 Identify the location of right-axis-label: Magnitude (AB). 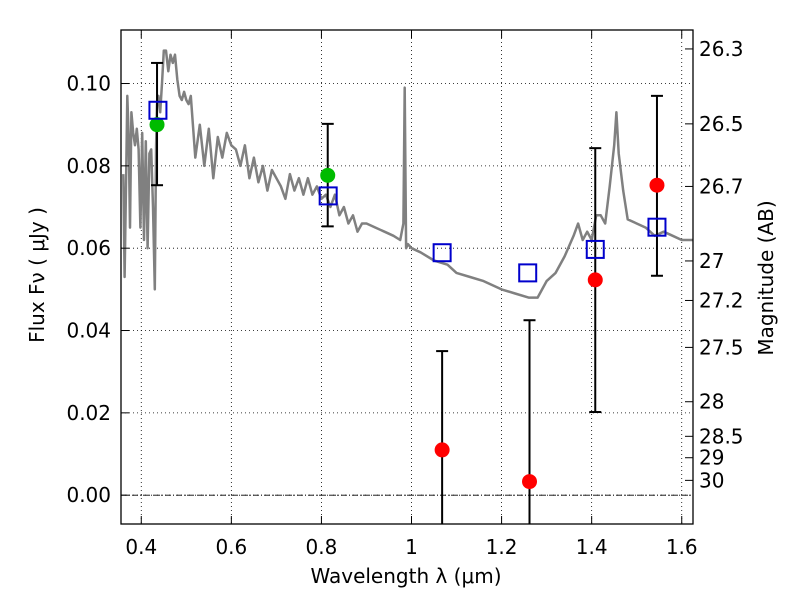
(766, 277).